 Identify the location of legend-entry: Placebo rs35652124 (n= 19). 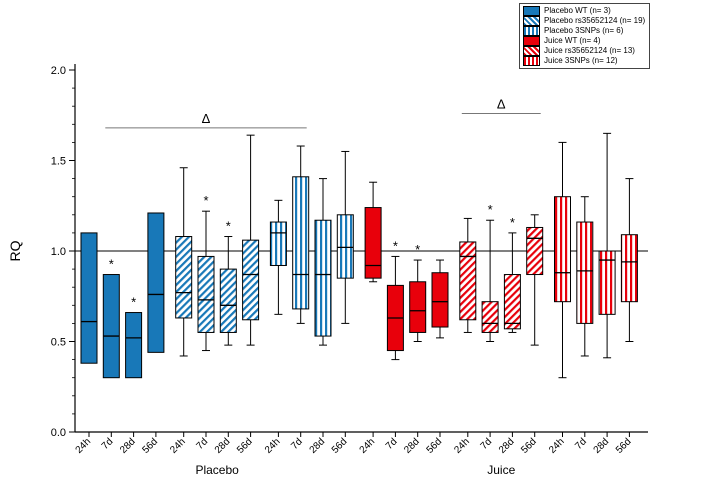
(584, 21).